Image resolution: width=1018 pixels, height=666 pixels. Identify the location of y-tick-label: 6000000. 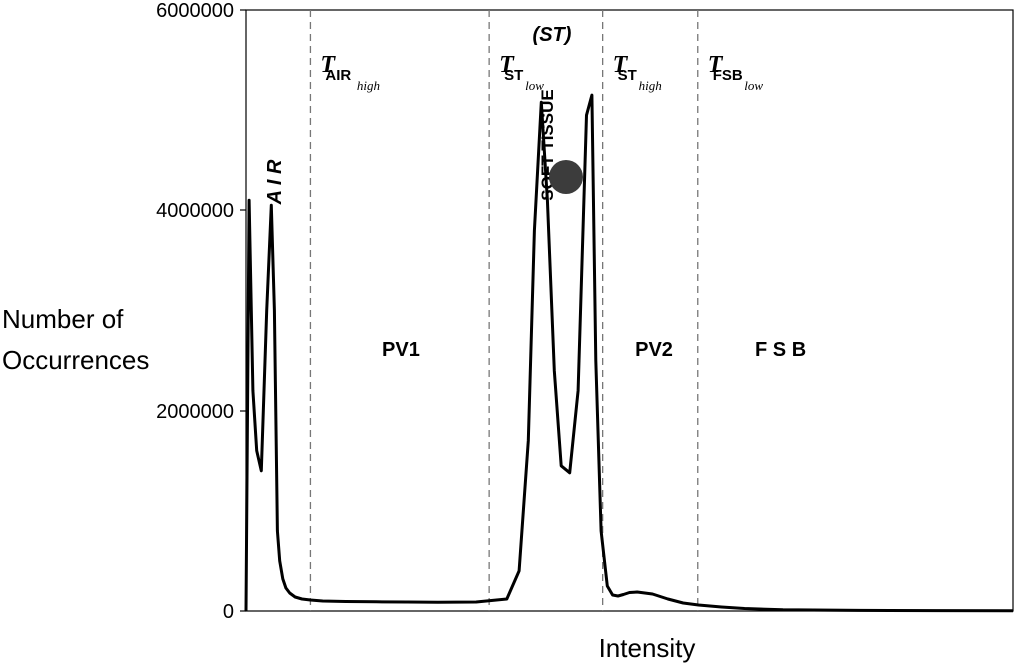
(195, 11).